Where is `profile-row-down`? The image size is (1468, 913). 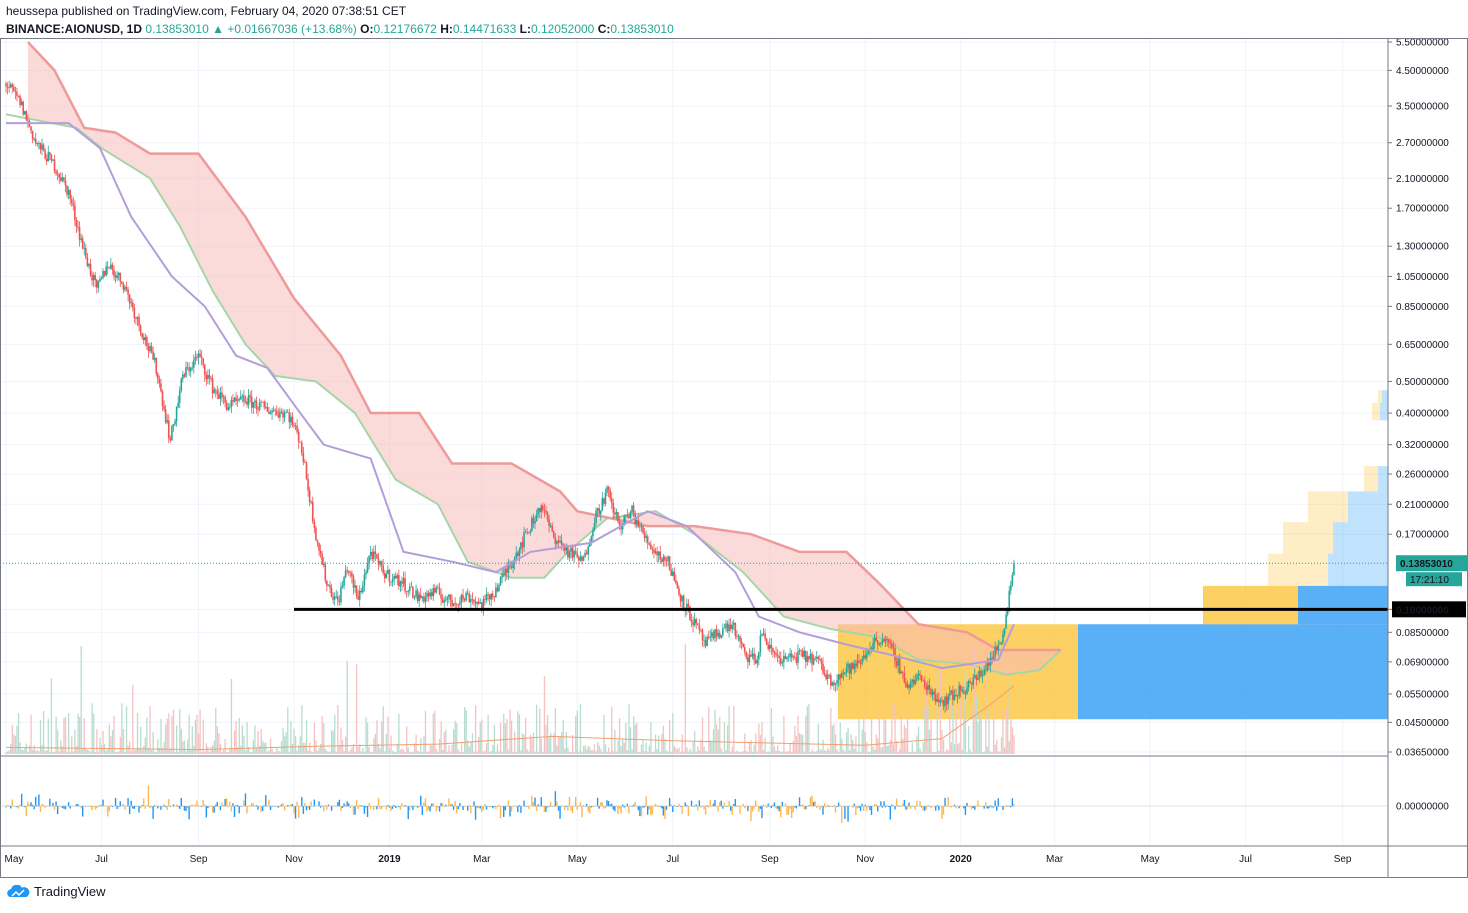
profile-row-down is located at coordinates (1233, 672).